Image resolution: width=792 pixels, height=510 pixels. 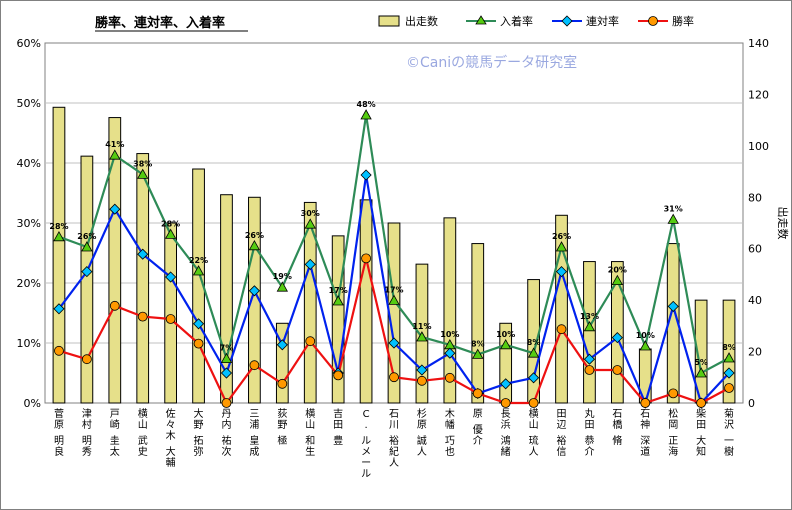 What do you see at coordinates (683, 21) in the screenshot?
I see `legend-label-win: 勝率` at bounding box center [683, 21].